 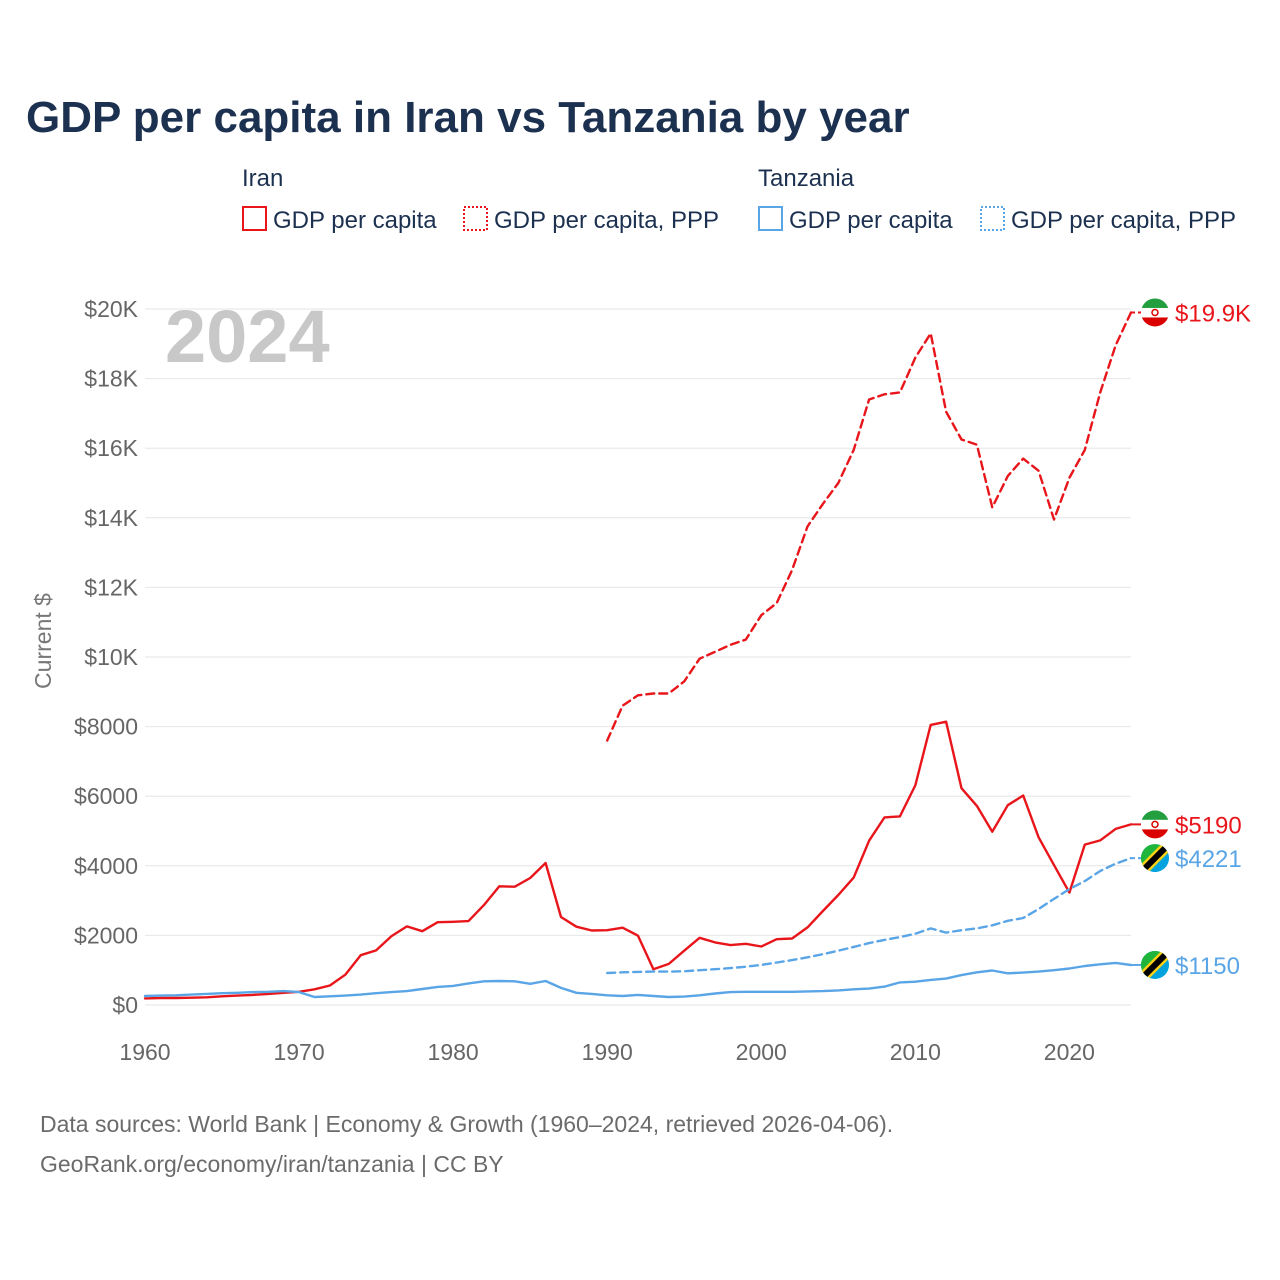 I want to click on end-marker-iran-ppp: $19.9K, so click(x=1191, y=312).